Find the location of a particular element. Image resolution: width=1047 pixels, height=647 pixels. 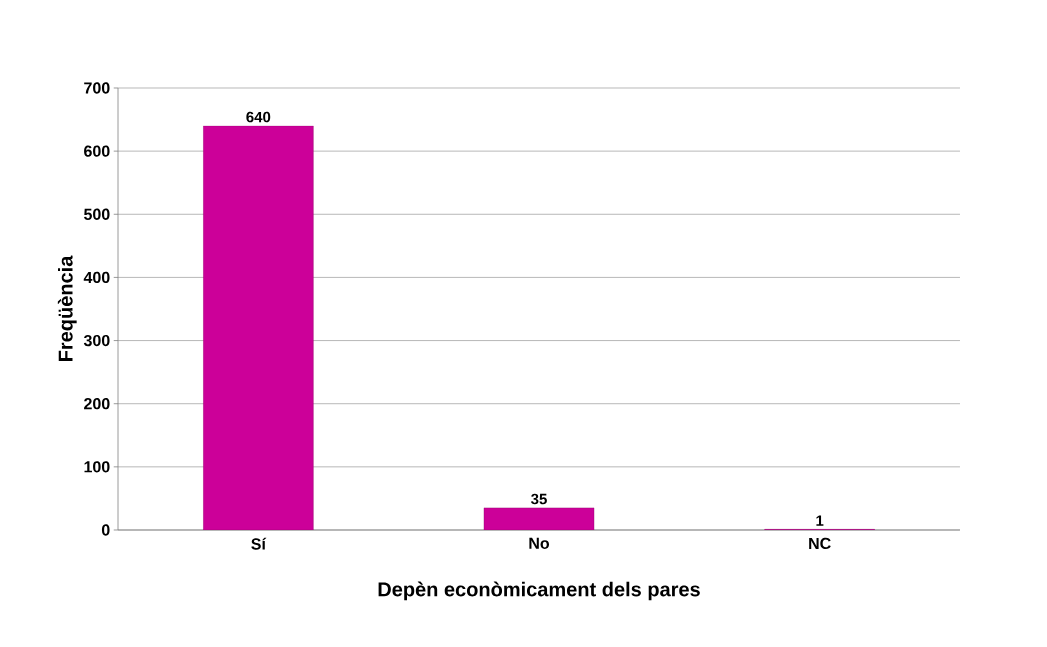

y-tick-label: 0 is located at coordinates (105, 530).